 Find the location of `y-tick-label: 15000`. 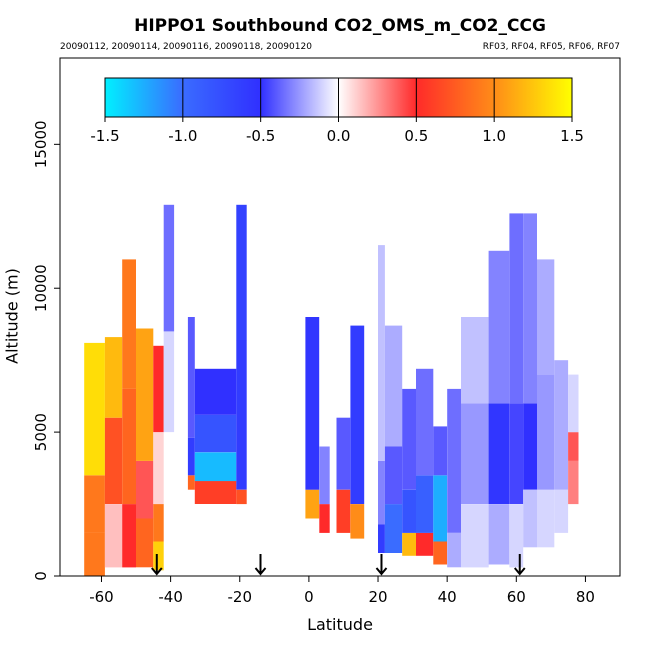

y-tick-label: 15000 is located at coordinates (41, 144).